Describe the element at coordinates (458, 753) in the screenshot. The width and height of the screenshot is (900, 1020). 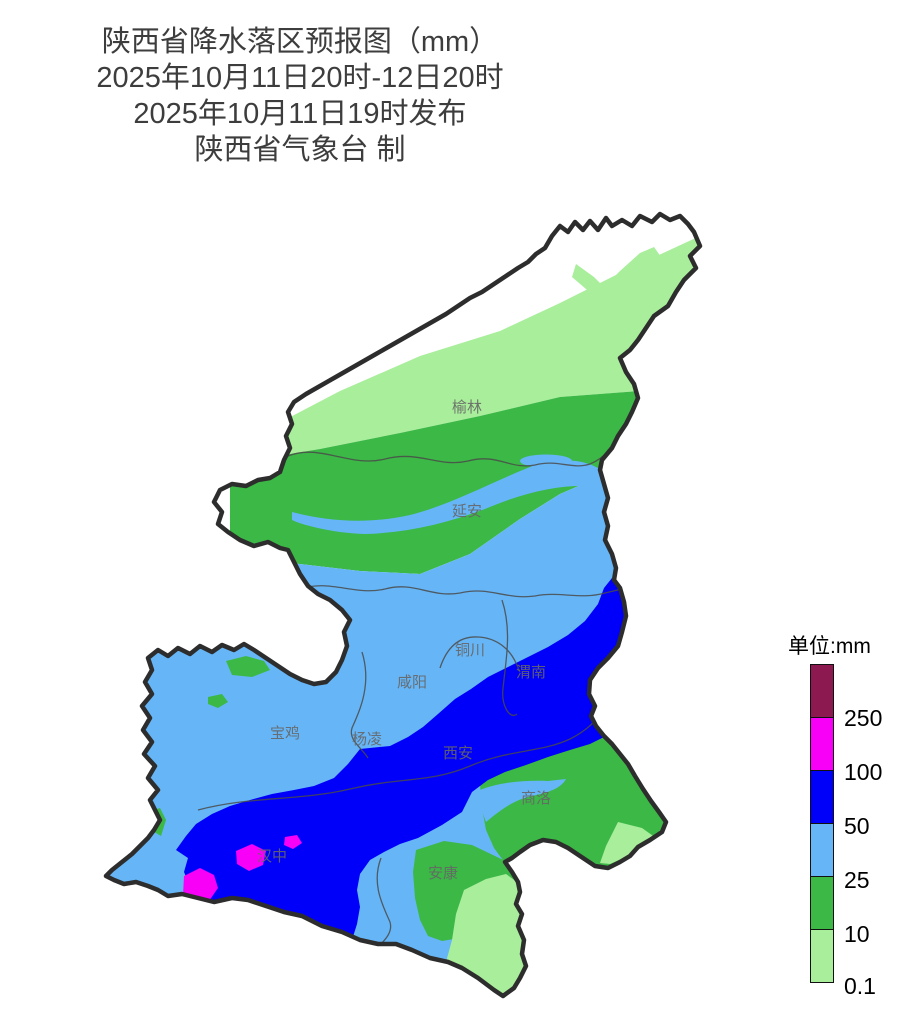
I see `city-label-xian: 西安` at that location.